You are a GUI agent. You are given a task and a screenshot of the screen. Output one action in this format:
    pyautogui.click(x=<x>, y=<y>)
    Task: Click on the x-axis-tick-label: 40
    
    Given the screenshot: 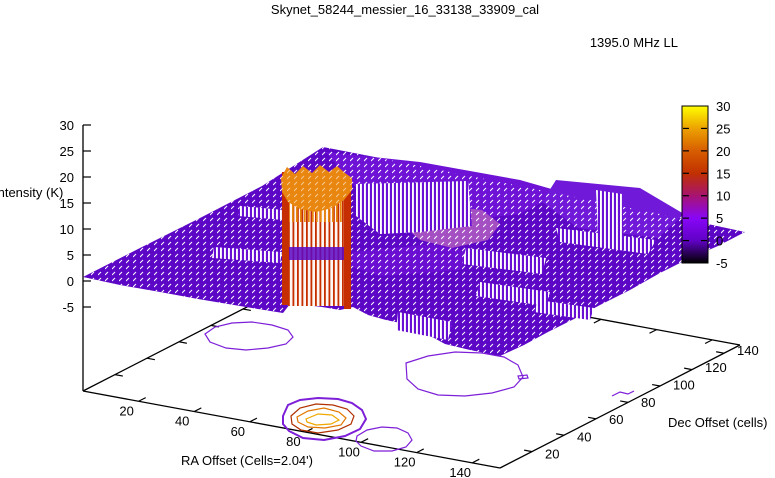 What is the action you would take?
    pyautogui.click(x=182, y=421)
    